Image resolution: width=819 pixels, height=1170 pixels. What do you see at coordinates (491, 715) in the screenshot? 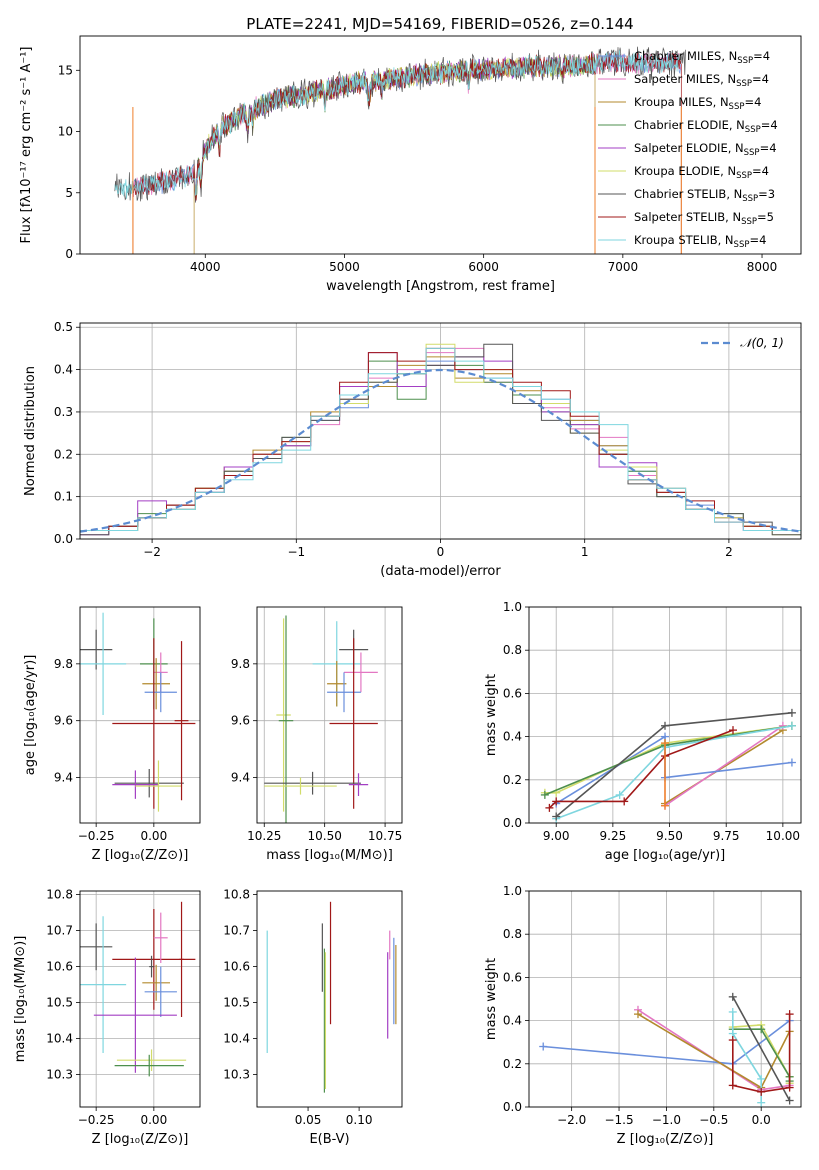
I see `y-axis-label: mass weight` at bounding box center [491, 715].